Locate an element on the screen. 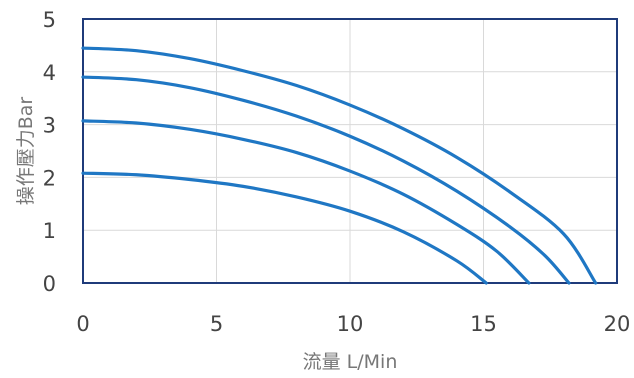  x-tick-label: 20 is located at coordinates (617, 324).